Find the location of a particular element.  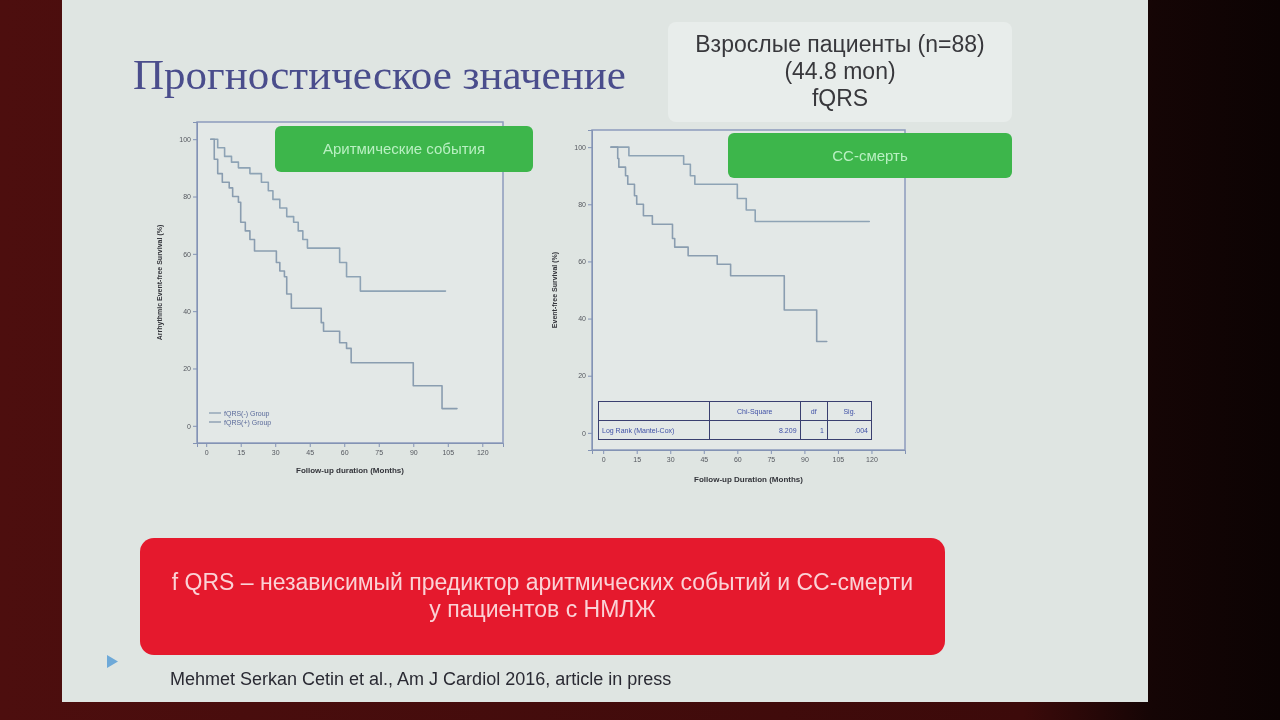

x-axis-title: Follow-up Duration (Months) is located at coordinates (749, 479).